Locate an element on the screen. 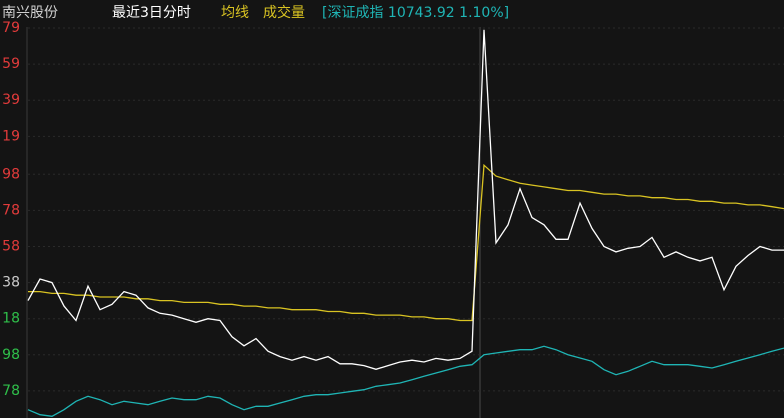  y-tick-label: 58 is located at coordinates (11, 246).